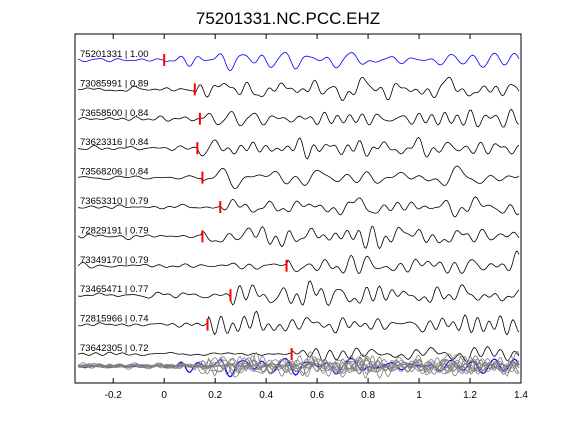 The height and width of the screenshot is (432, 576). Describe the element at coordinates (470, 395) in the screenshot. I see `x-tick-label: 1.2` at that location.